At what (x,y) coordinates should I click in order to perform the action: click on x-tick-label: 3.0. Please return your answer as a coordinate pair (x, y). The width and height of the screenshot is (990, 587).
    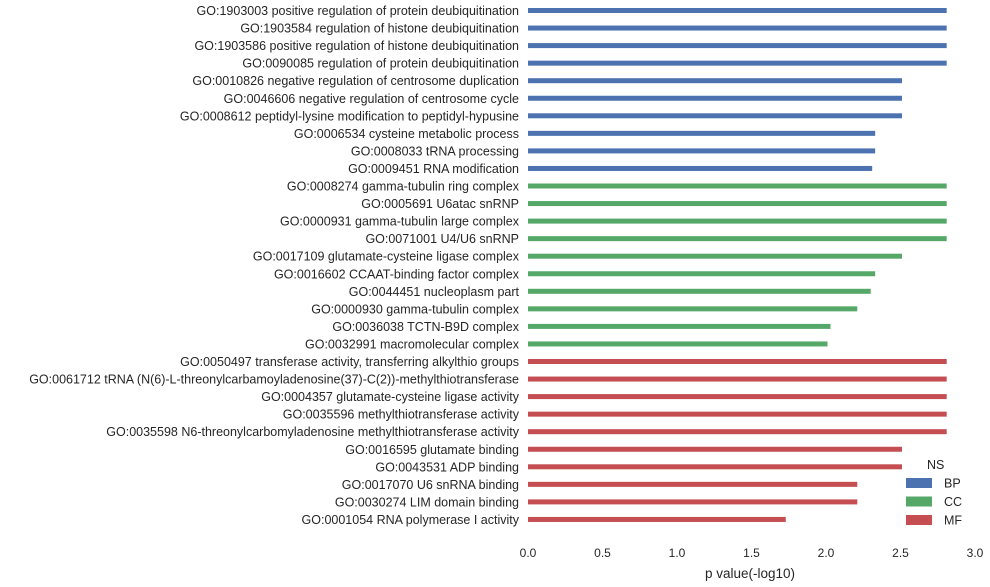
    Looking at the image, I should click on (975, 553).